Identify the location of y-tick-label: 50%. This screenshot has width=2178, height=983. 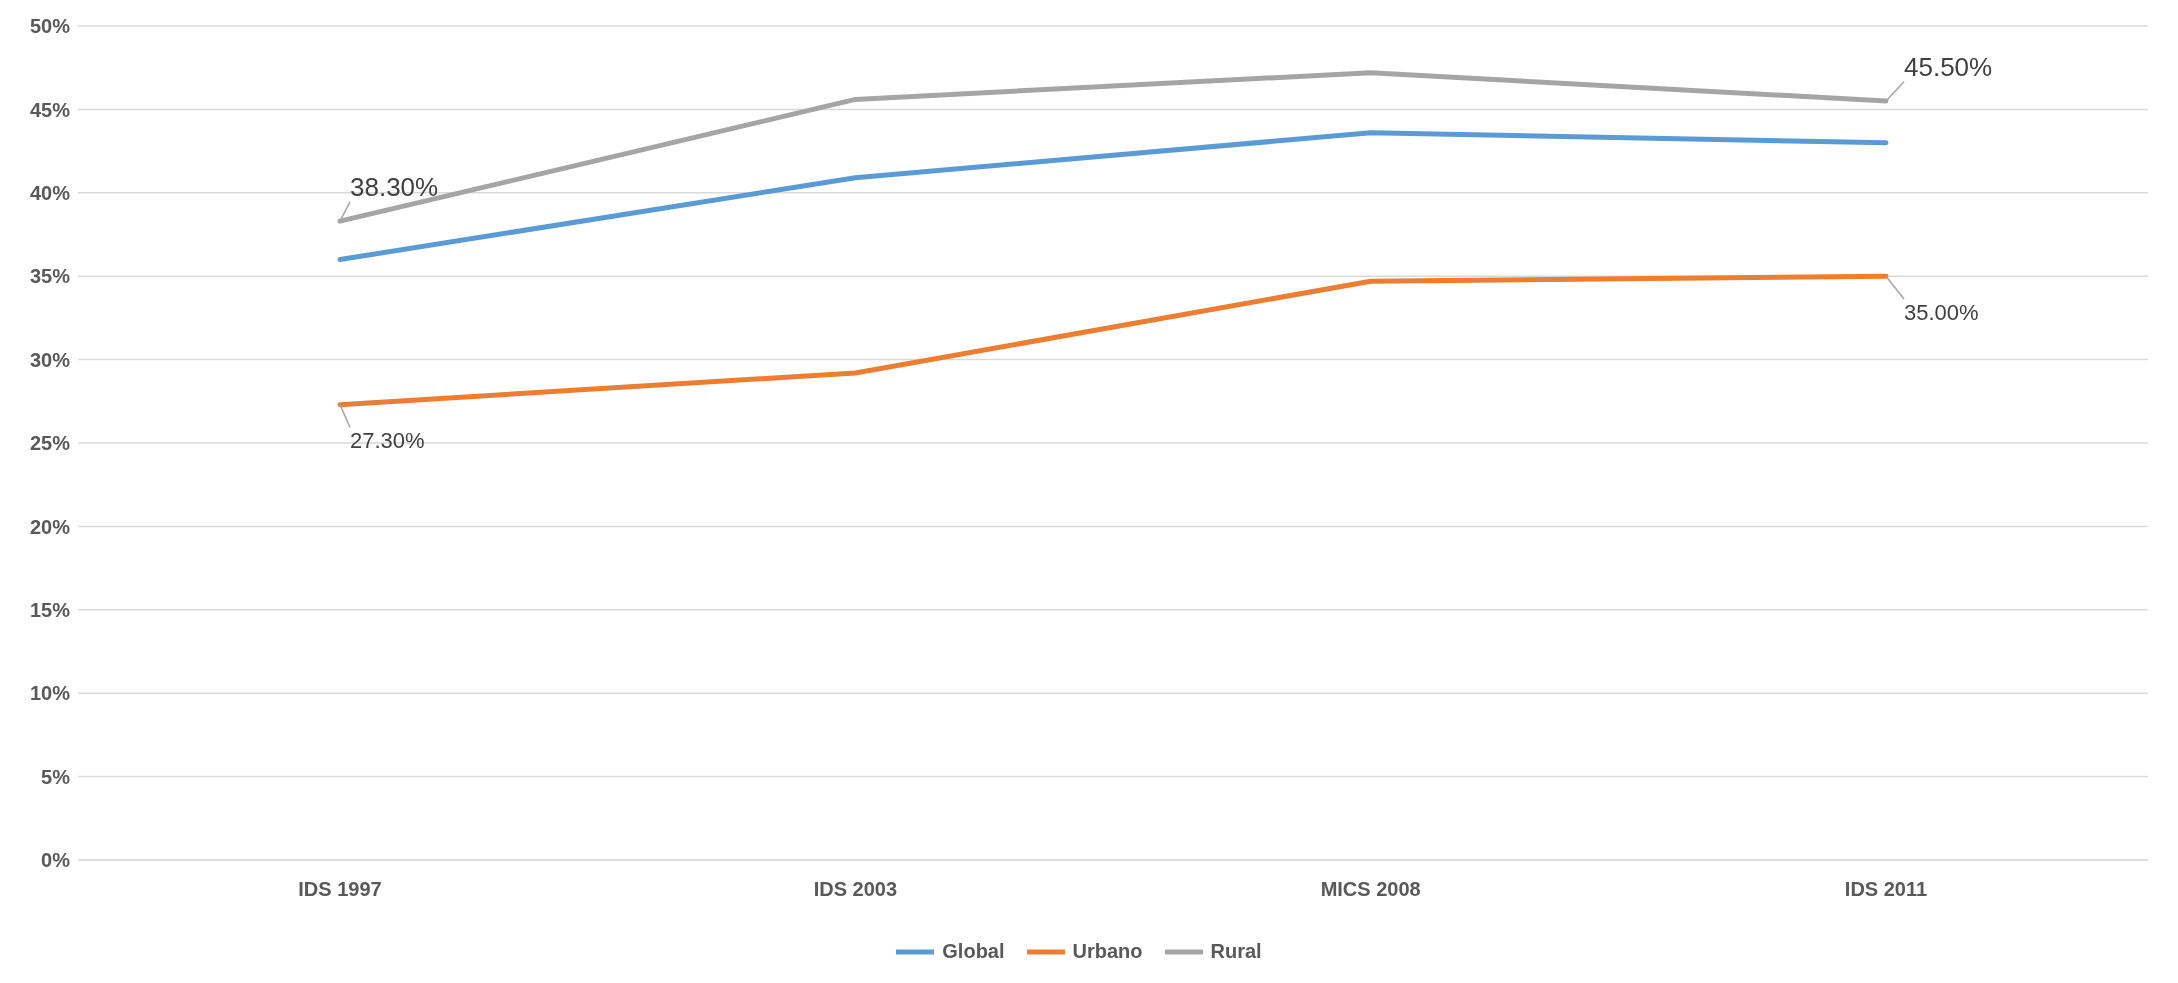
(50, 26).